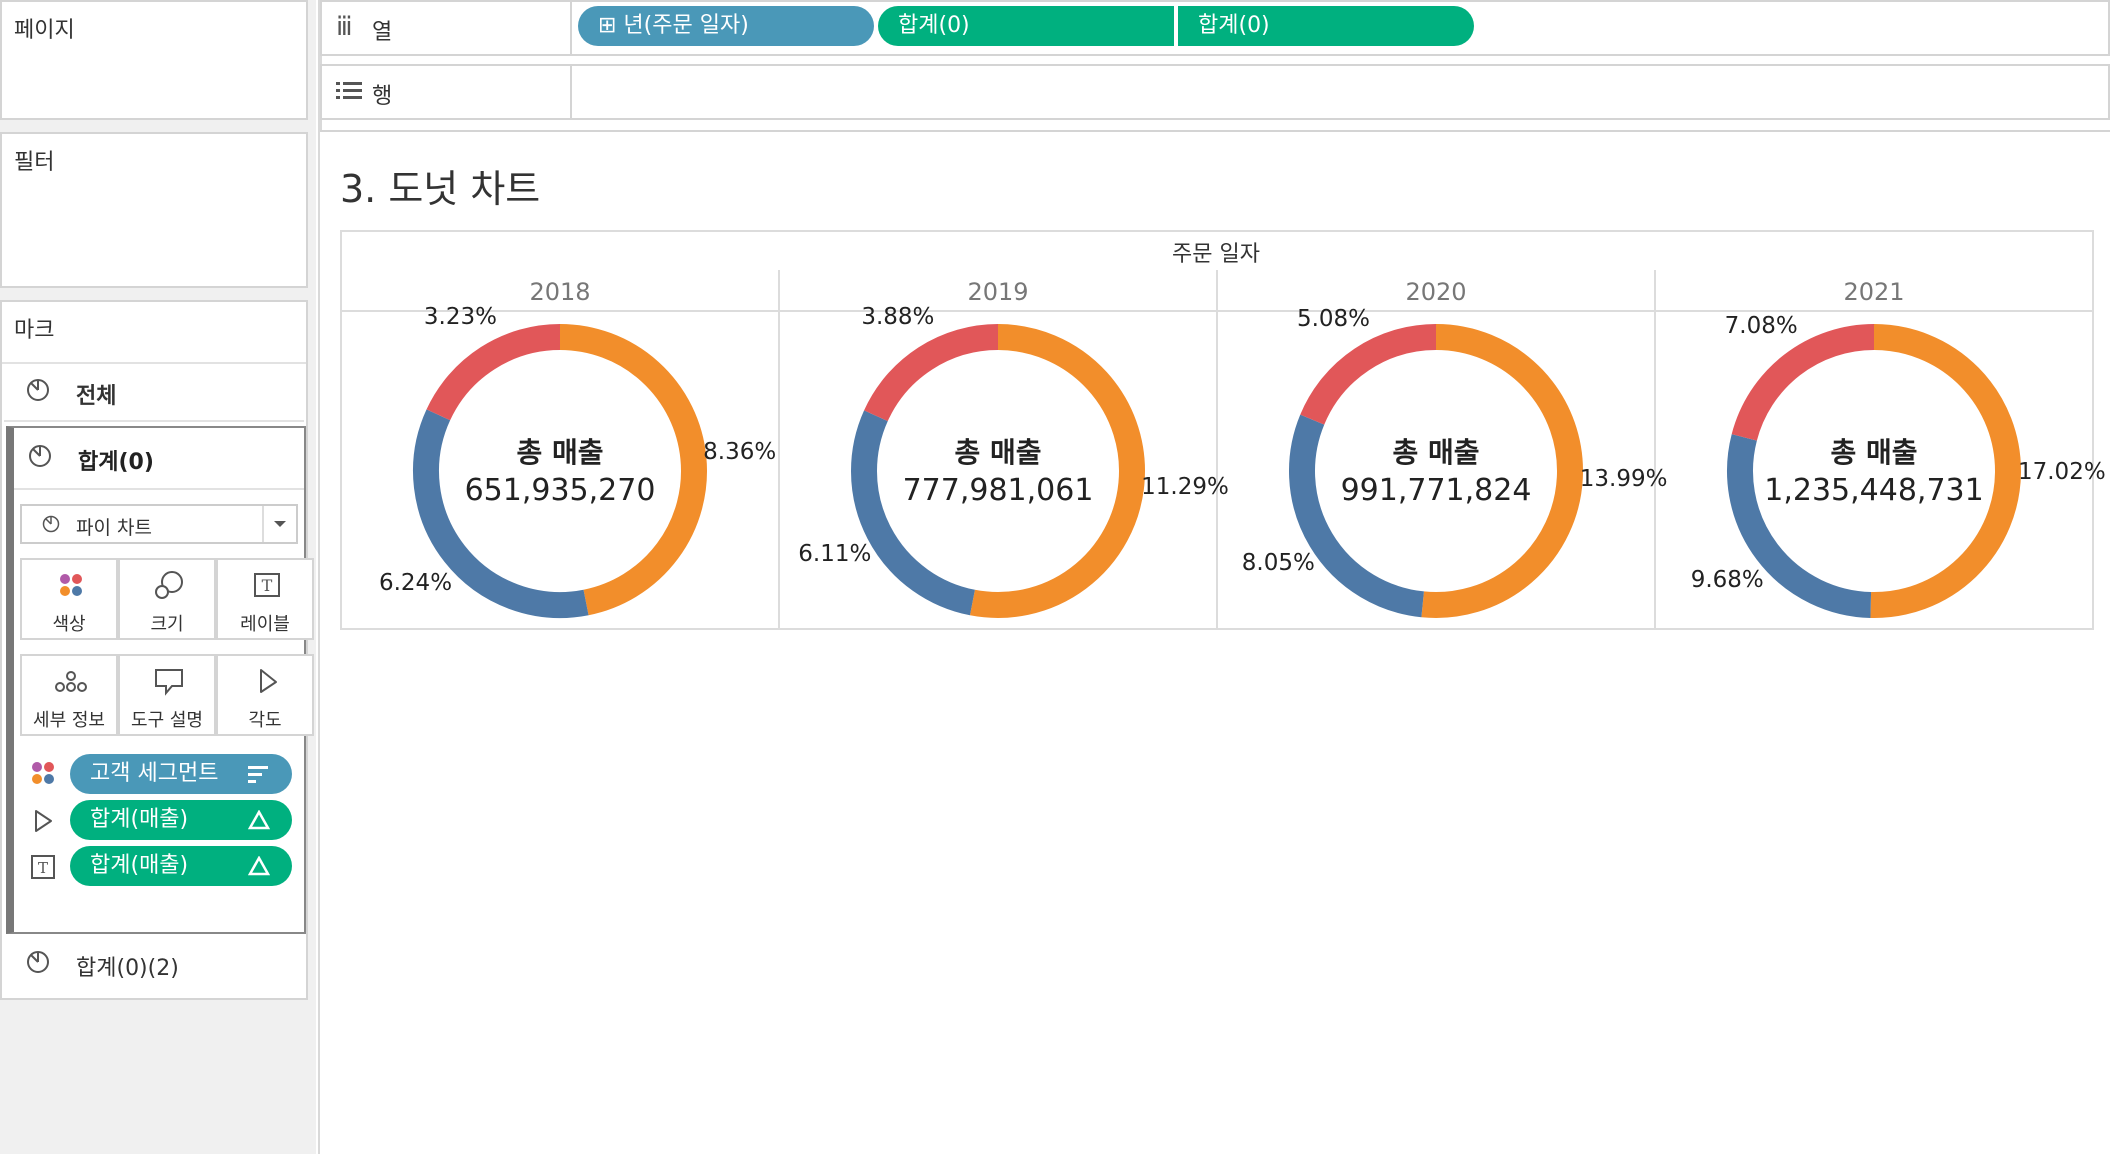 This screenshot has height=1156, width=2110. I want to click on marks-active-panel: 합계(0) 파이 차트 색상, so click(160, 680).